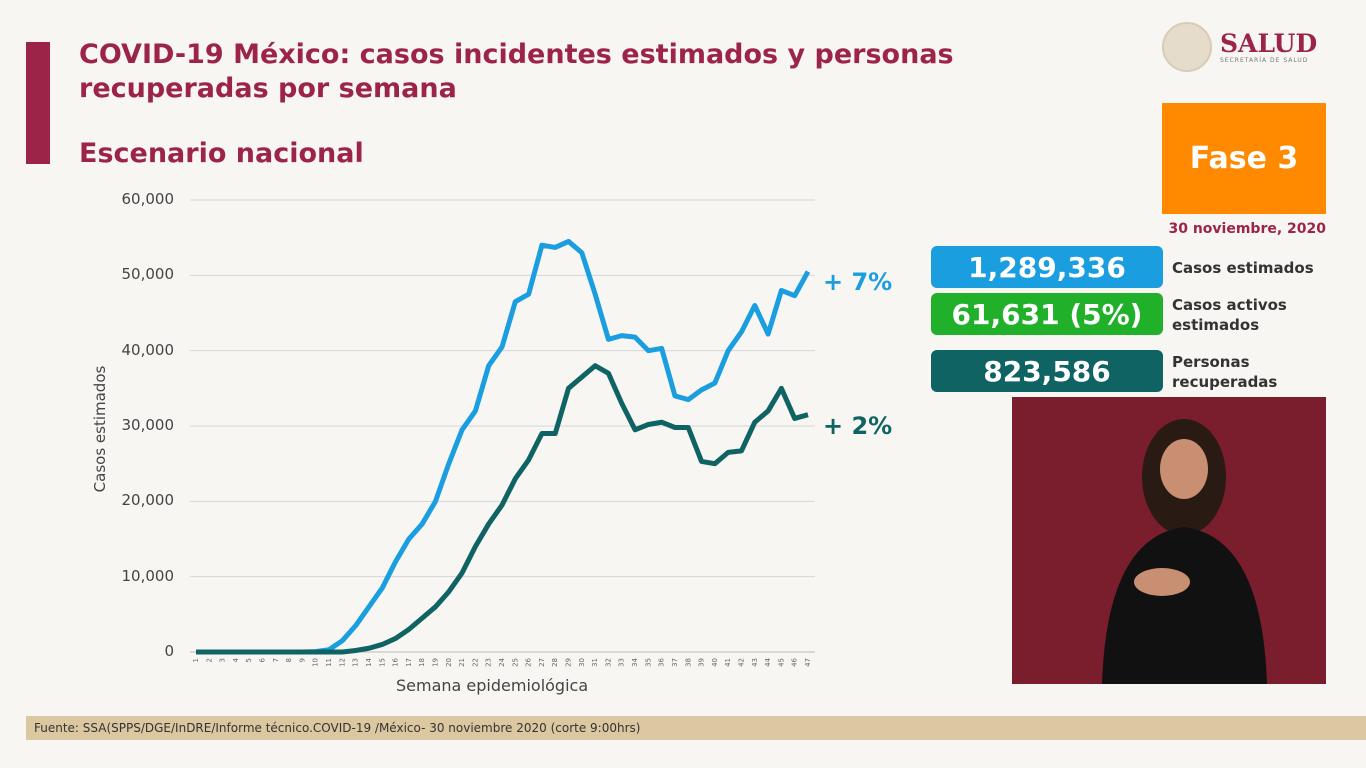 The width and height of the screenshot is (1366, 768). Describe the element at coordinates (223, 660) in the screenshot. I see `x-tick-label: 3` at that location.